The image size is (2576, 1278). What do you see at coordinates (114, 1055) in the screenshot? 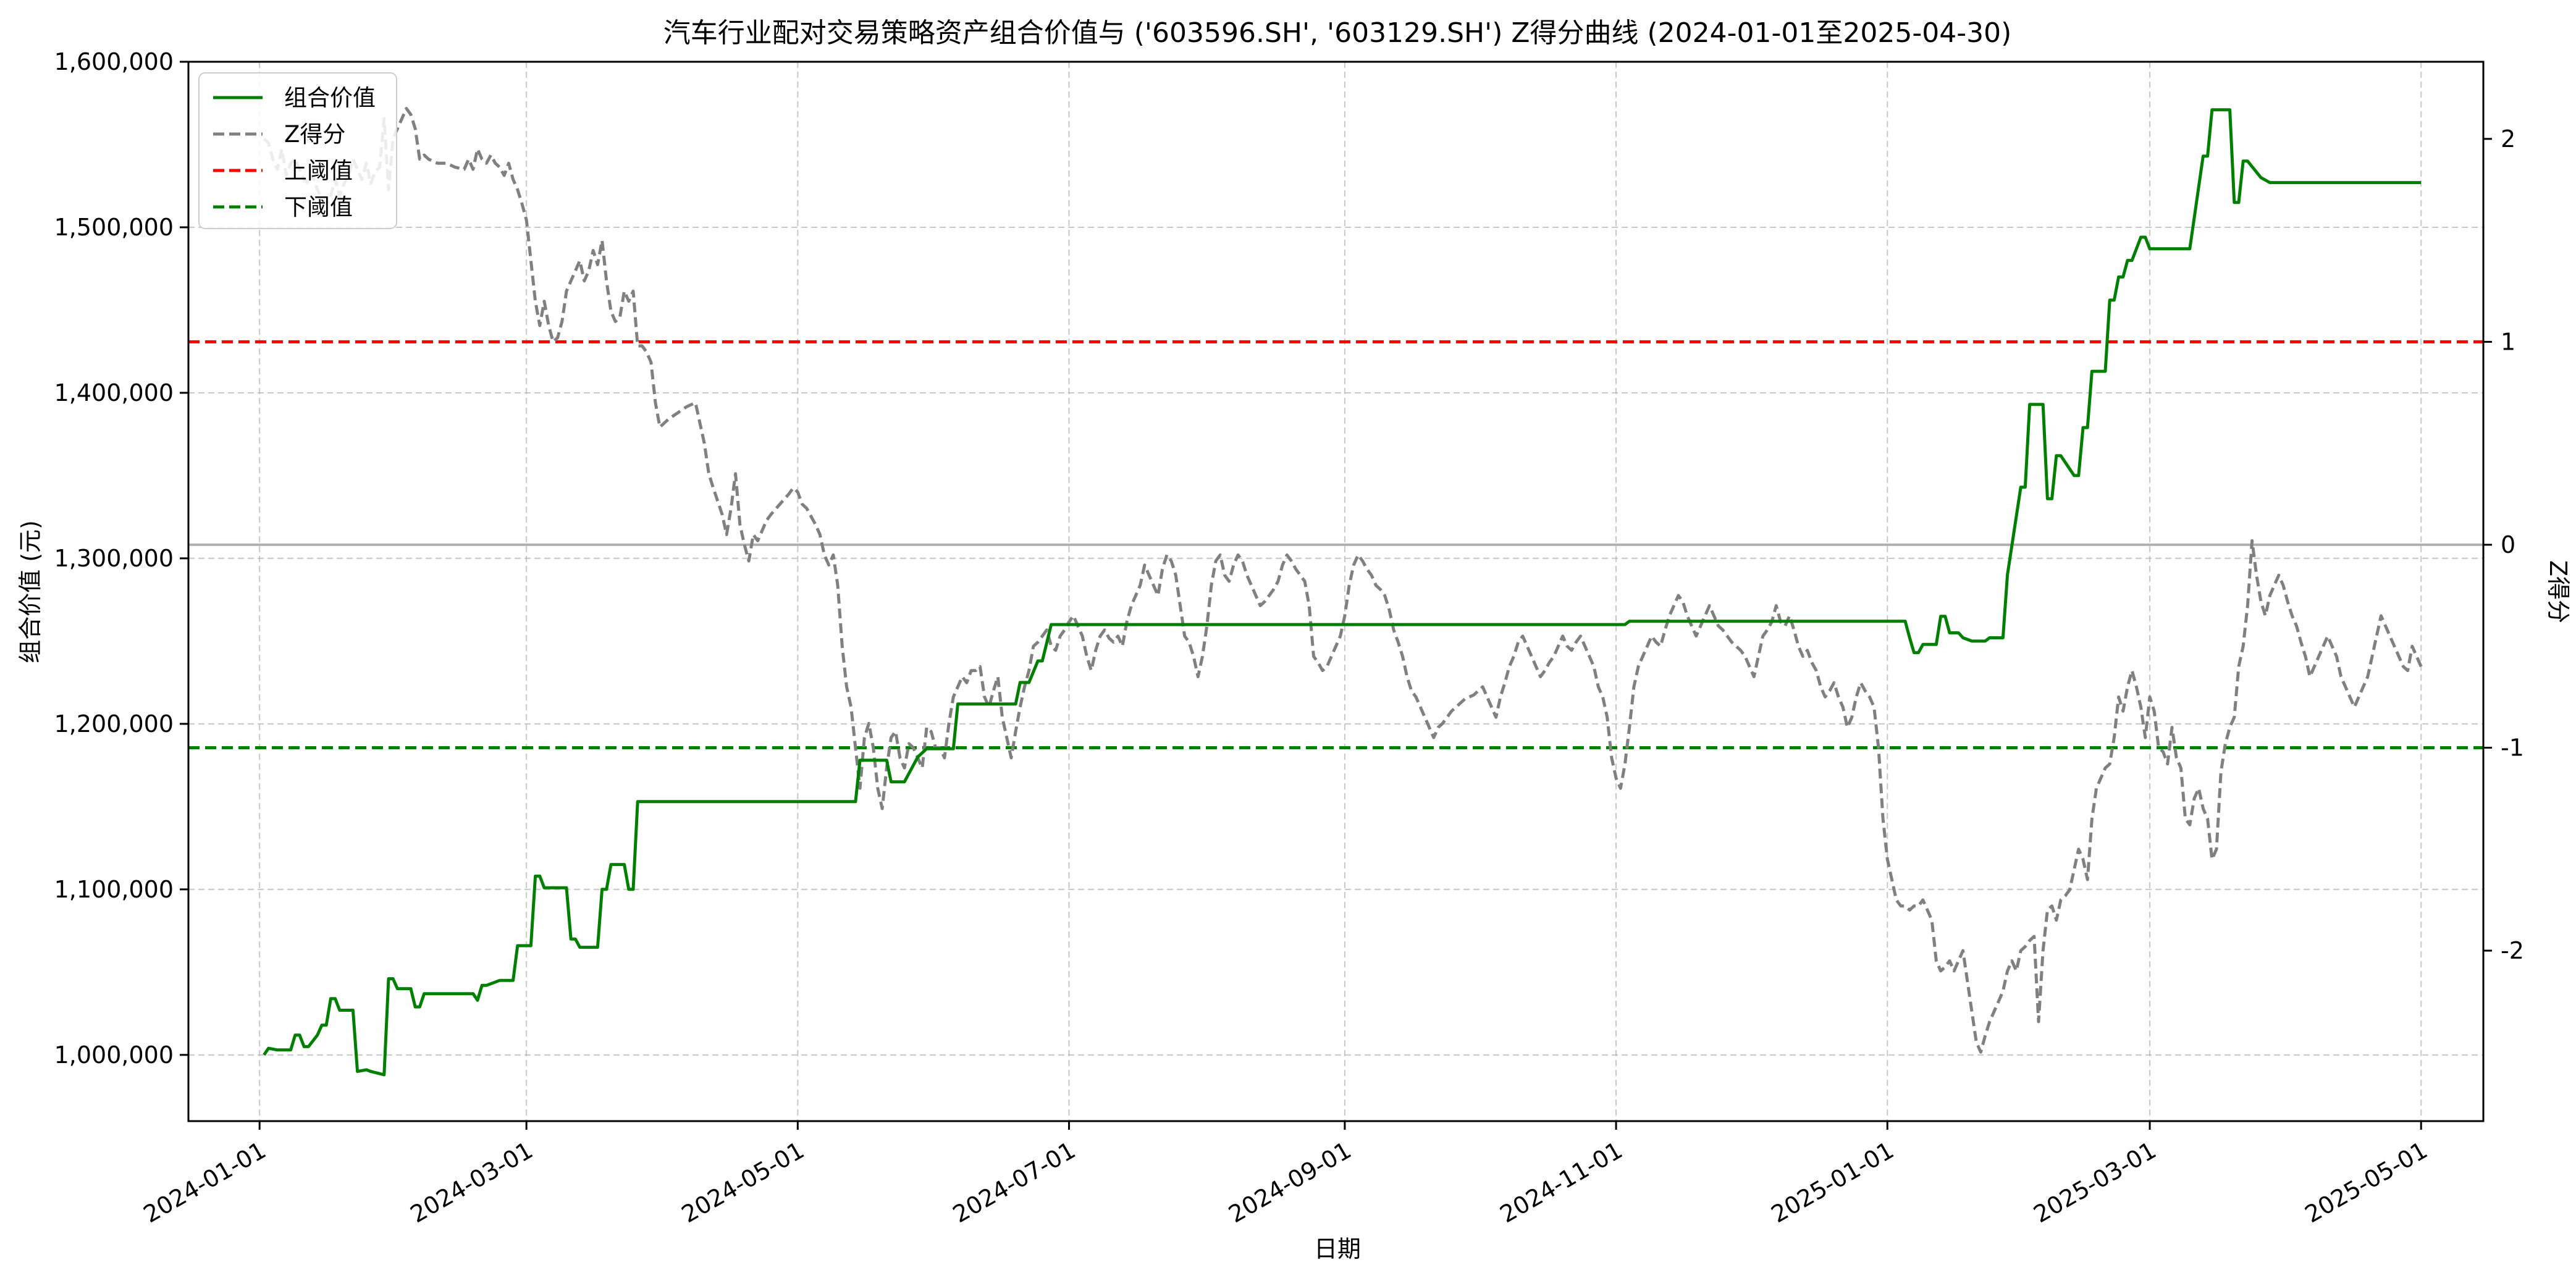
I see `left-y-tick-label: 1,000,000` at bounding box center [114, 1055].